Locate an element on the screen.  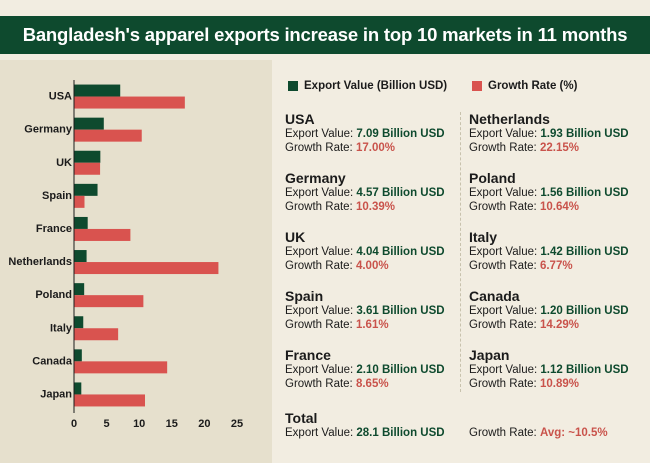
growth-row: Growth Rate: 22.15% is located at coordinates (559, 148).